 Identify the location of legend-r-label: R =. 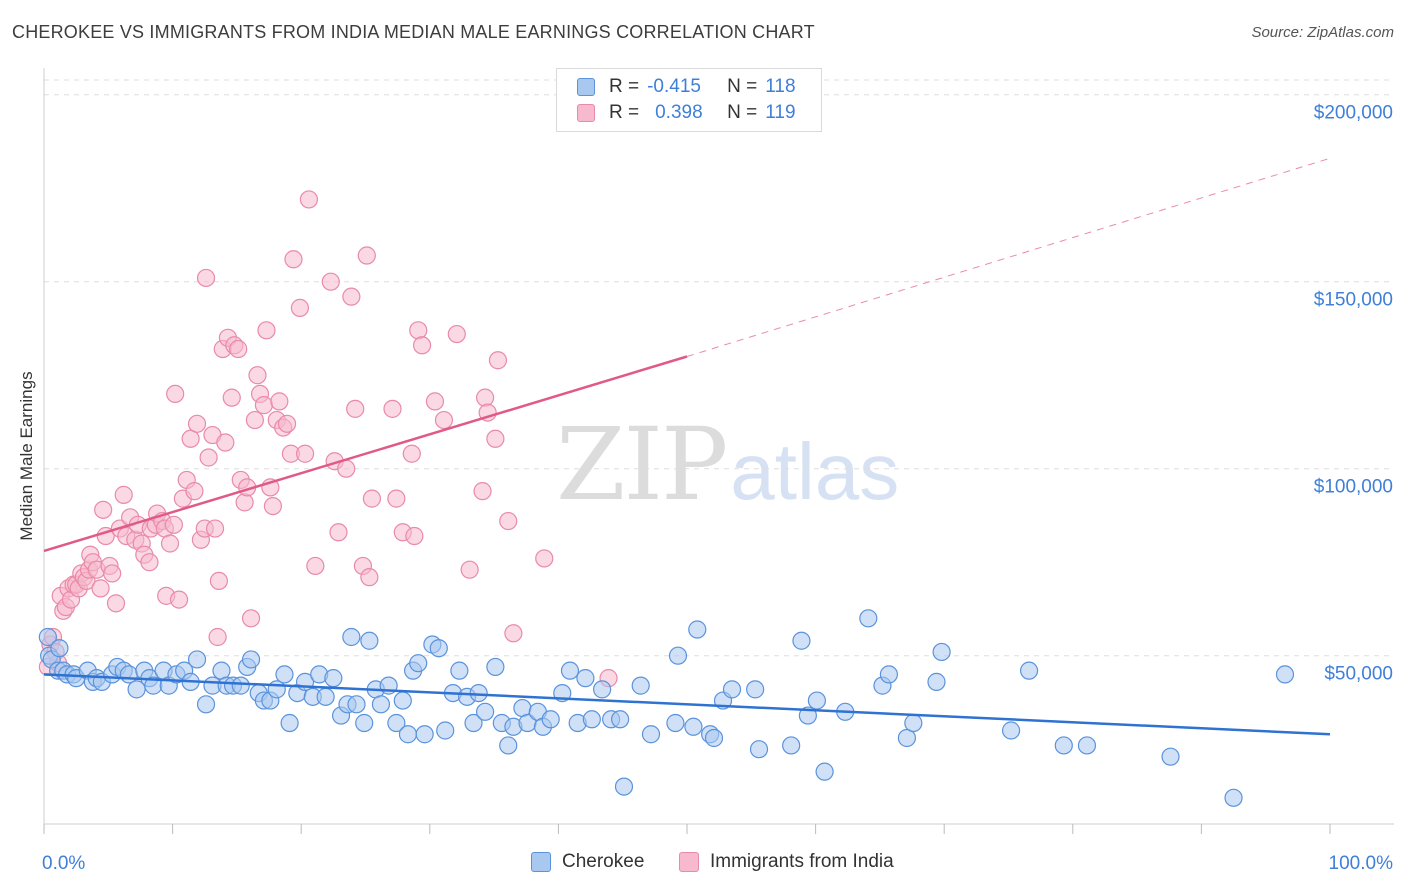
(624, 112).